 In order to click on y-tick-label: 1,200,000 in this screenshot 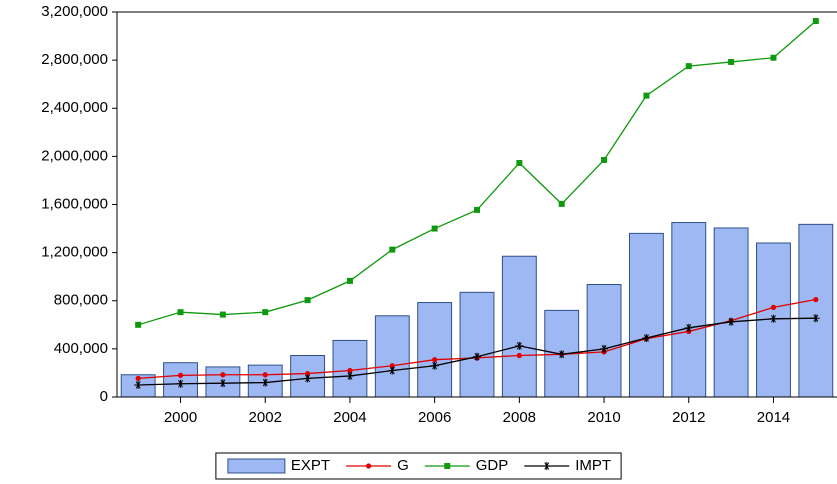, I will do `click(74, 252)`.